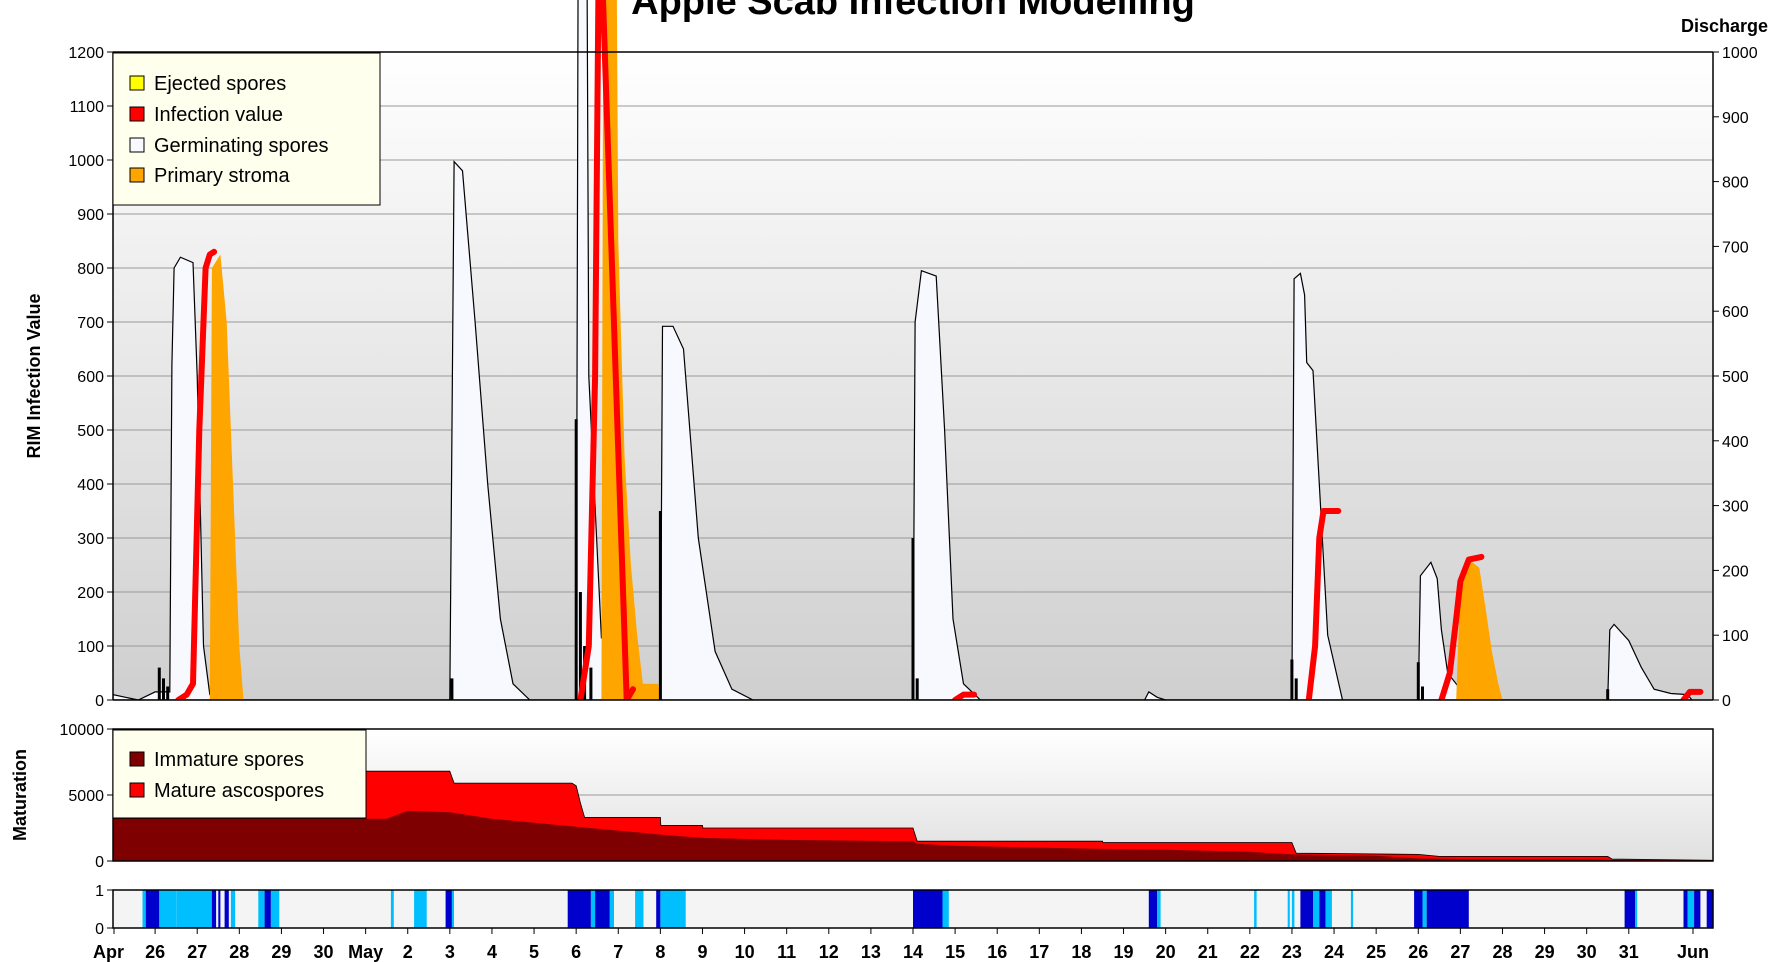 The image size is (1771, 962). What do you see at coordinates (20, 795) in the screenshot?
I see `maturation-y-axis-label: Maturation` at bounding box center [20, 795].